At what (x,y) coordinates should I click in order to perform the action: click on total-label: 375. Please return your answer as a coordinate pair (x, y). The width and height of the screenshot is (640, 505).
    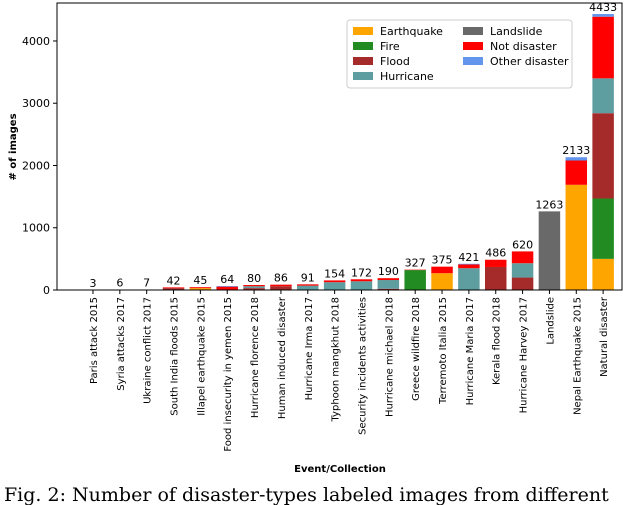
    Looking at the image, I should click on (442, 260).